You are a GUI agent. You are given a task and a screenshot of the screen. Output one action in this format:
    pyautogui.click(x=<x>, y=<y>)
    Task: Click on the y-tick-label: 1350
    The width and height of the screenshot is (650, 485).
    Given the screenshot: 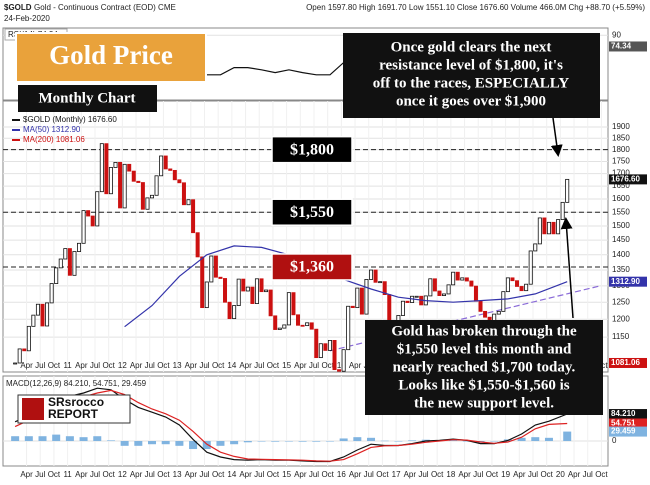 What is the action you would take?
    pyautogui.click(x=621, y=269)
    